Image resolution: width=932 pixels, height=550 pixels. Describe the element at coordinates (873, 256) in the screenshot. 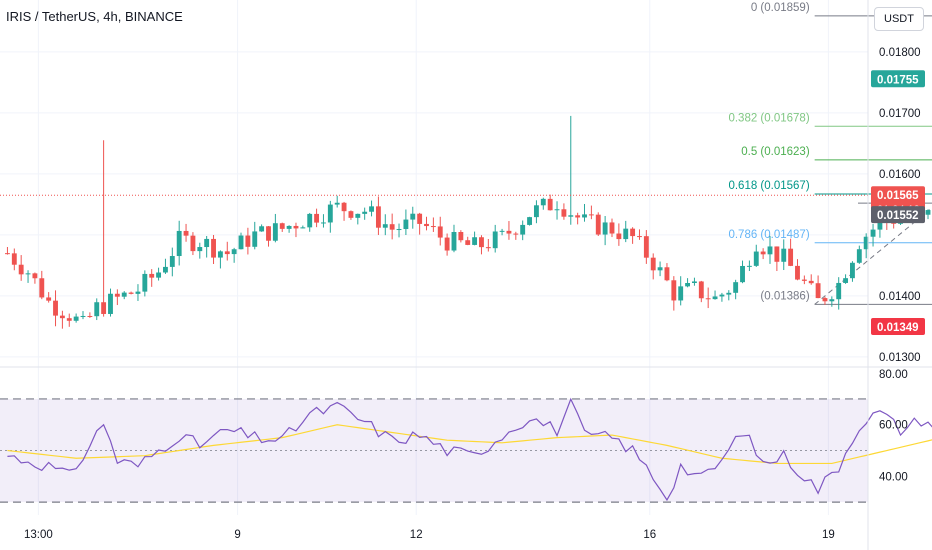

I see `fib-trend-line` at that location.